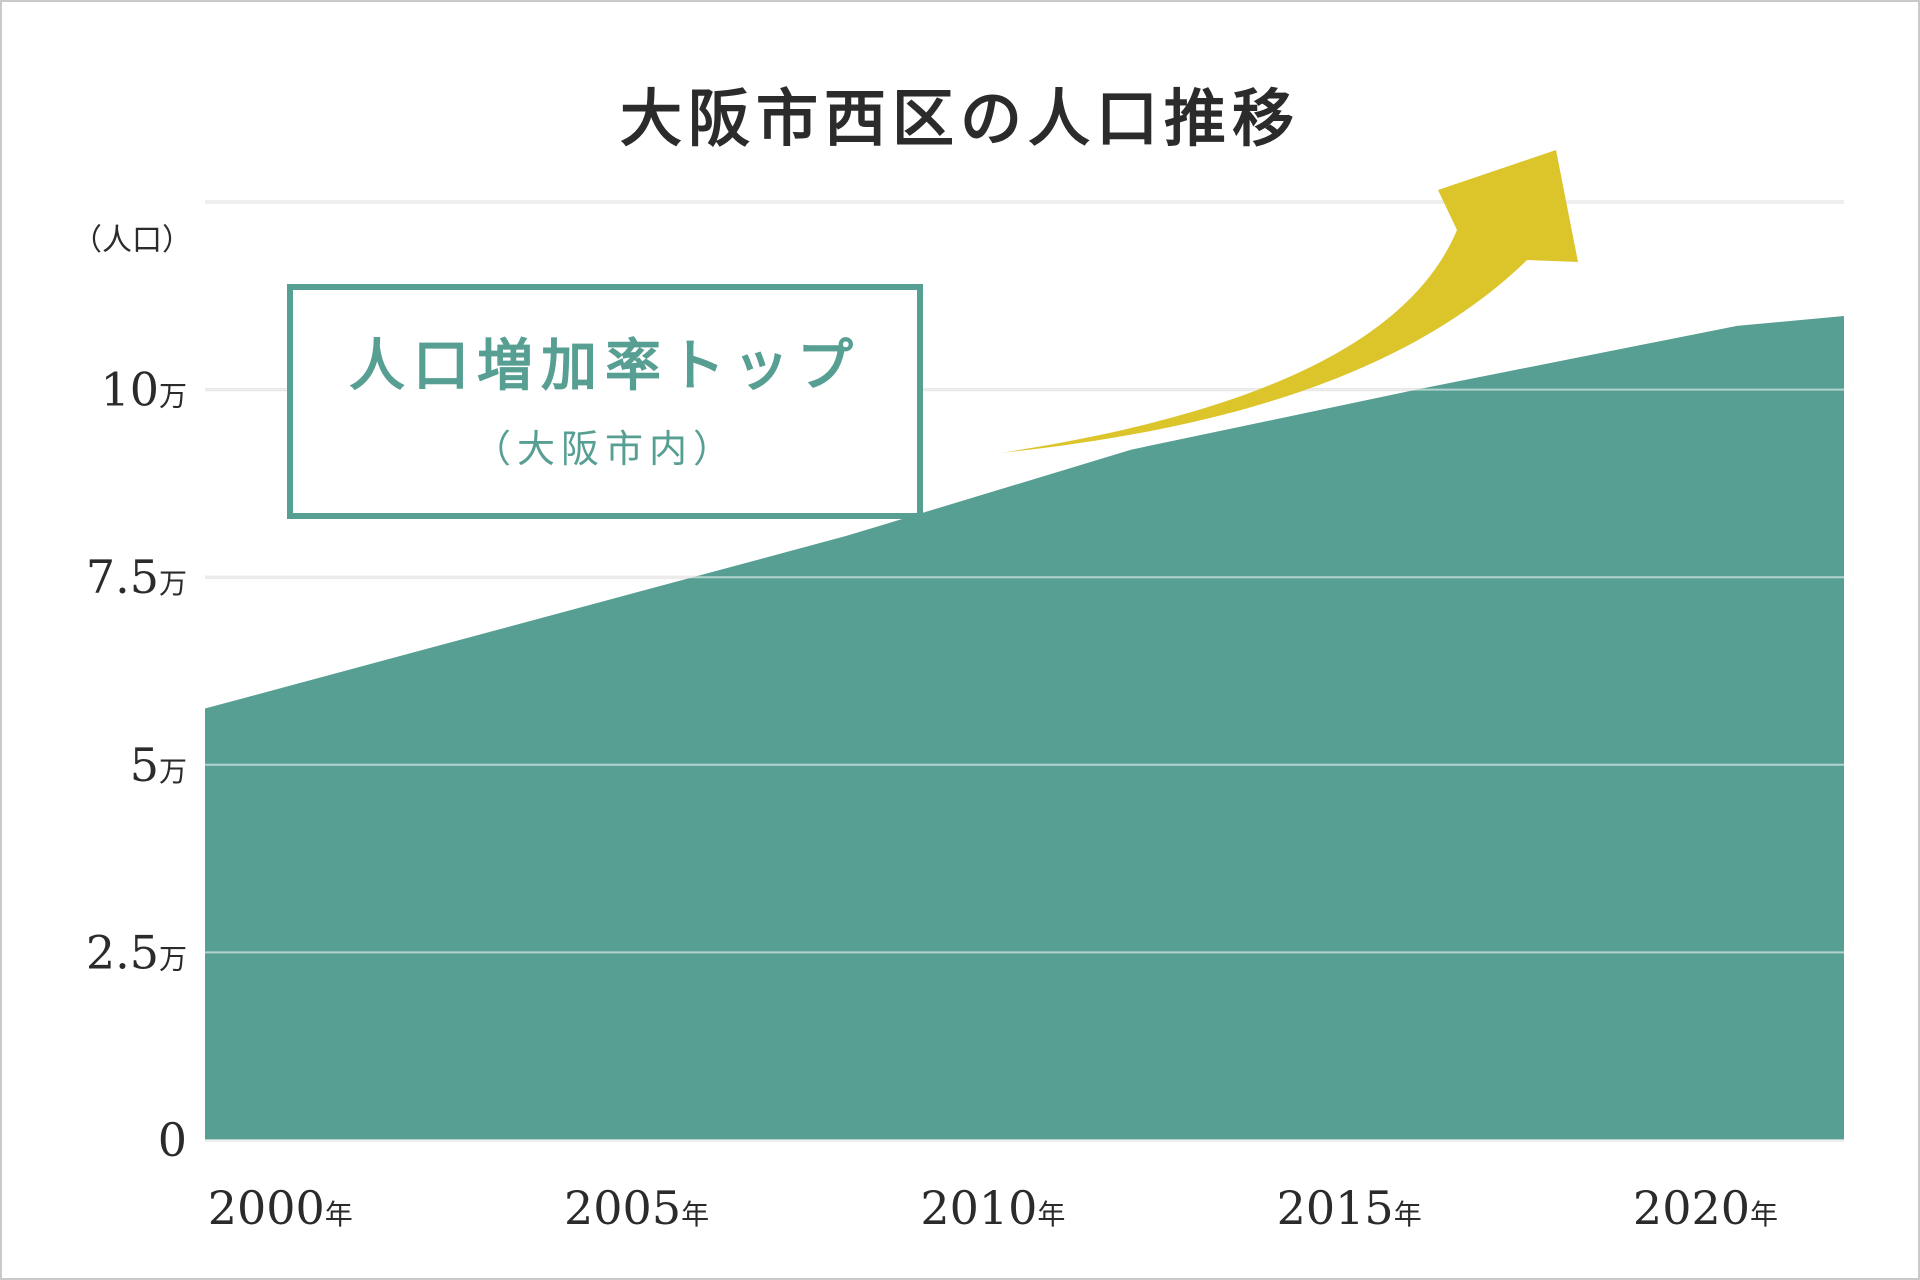  I want to click on x-tick-label: 2020年, so click(1705, 1208).